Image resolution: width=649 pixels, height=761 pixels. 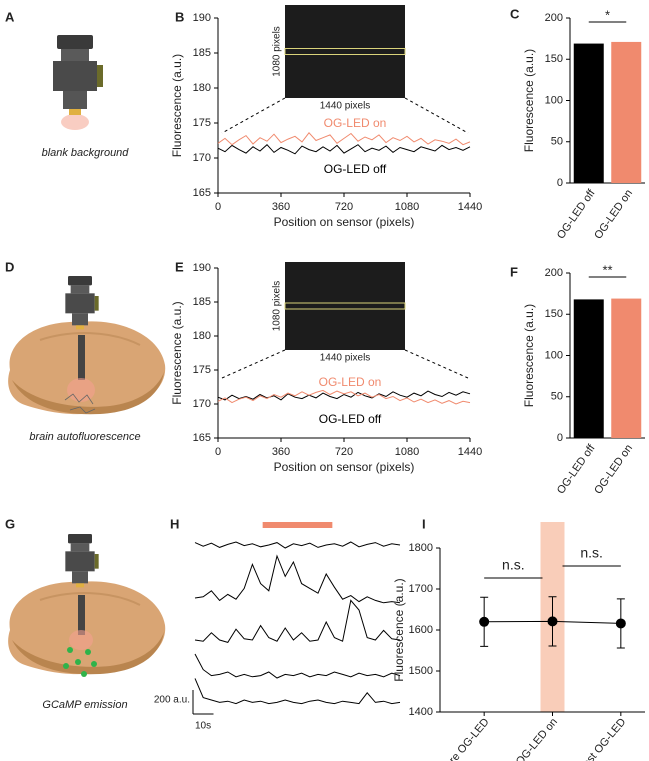 What do you see at coordinates (202, 302) in the screenshot?
I see `y-tick-label: 185` at bounding box center [202, 302].